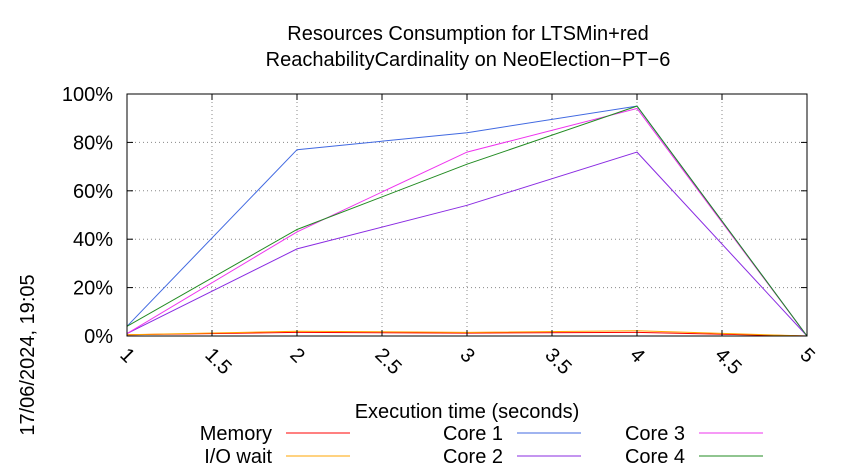  Describe the element at coordinates (557, 361) in the screenshot. I see `x-tick-label: 3.5` at that location.